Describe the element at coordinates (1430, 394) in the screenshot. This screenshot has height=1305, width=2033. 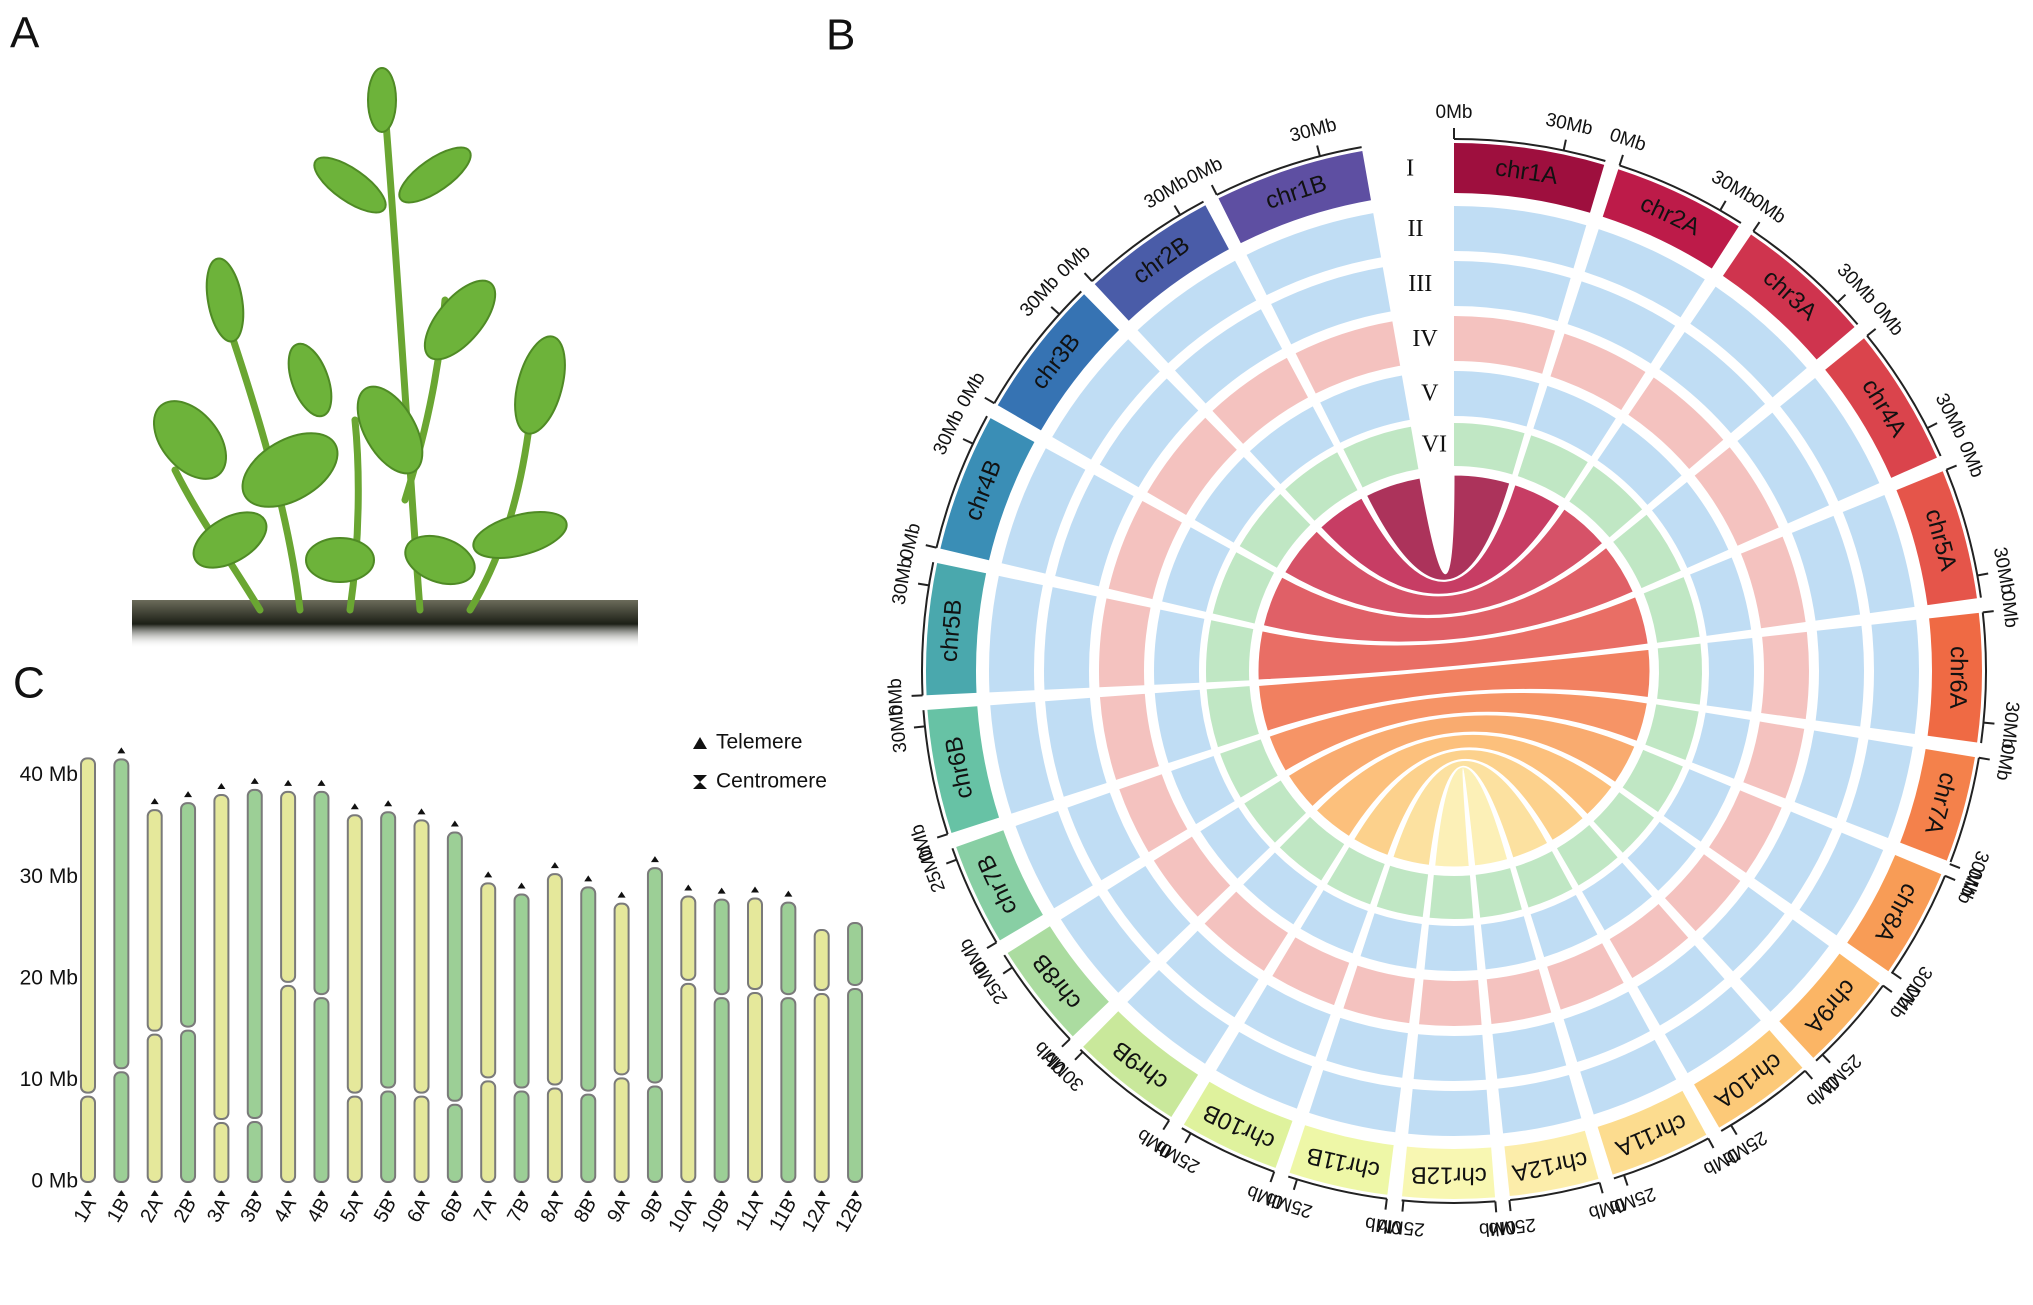
I see `track-label: V` at that location.